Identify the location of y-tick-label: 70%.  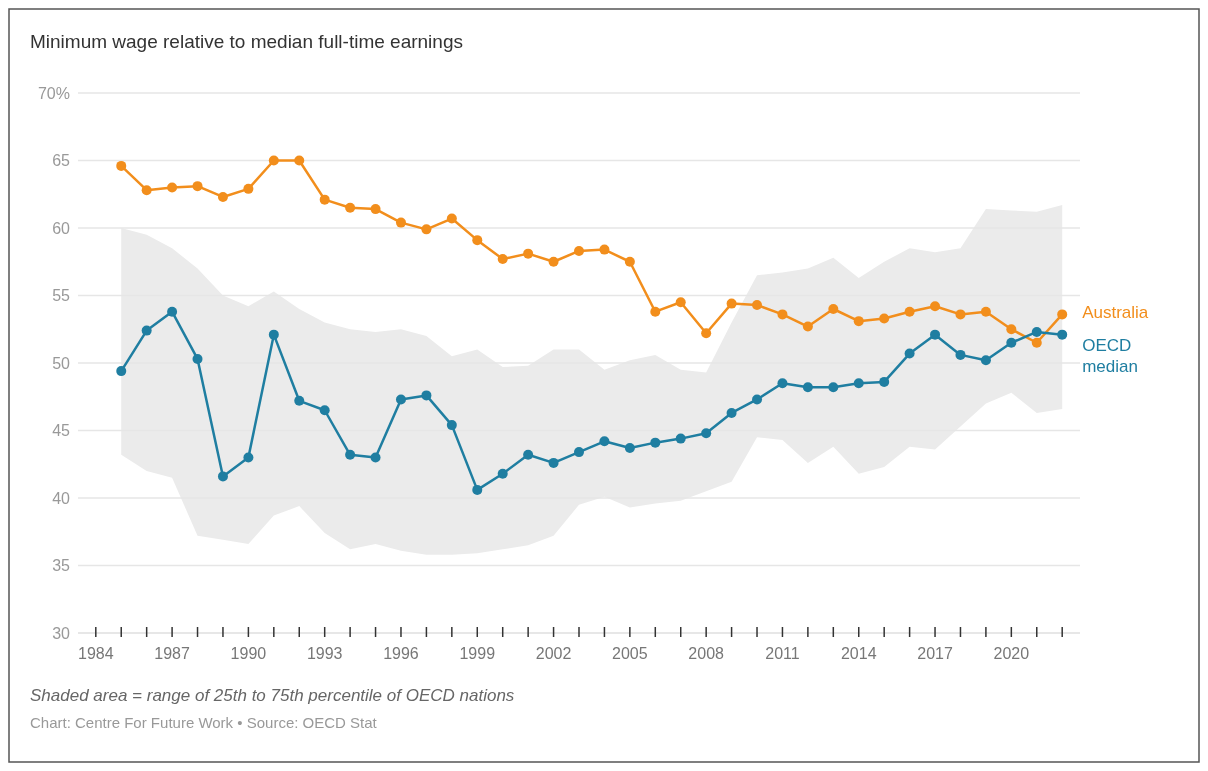
(53, 93).